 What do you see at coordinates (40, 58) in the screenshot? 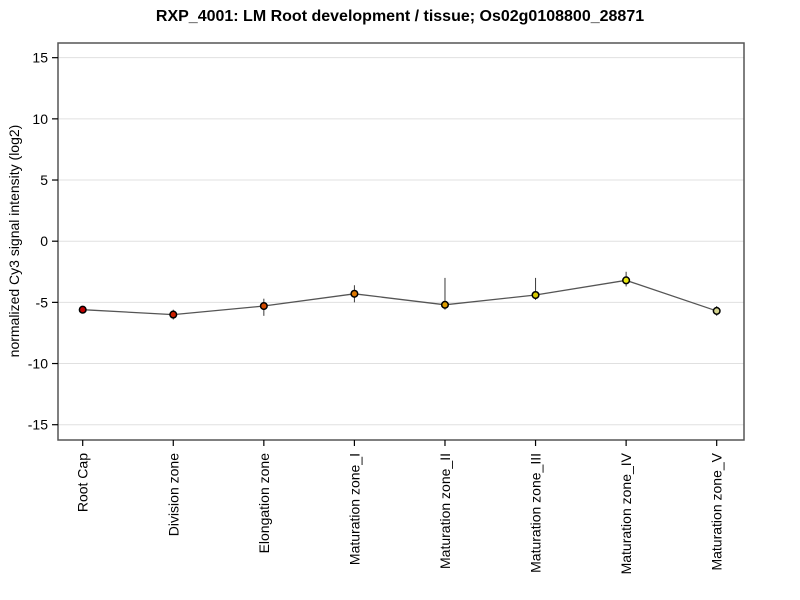
I see `y-tick-label: 15` at bounding box center [40, 58].